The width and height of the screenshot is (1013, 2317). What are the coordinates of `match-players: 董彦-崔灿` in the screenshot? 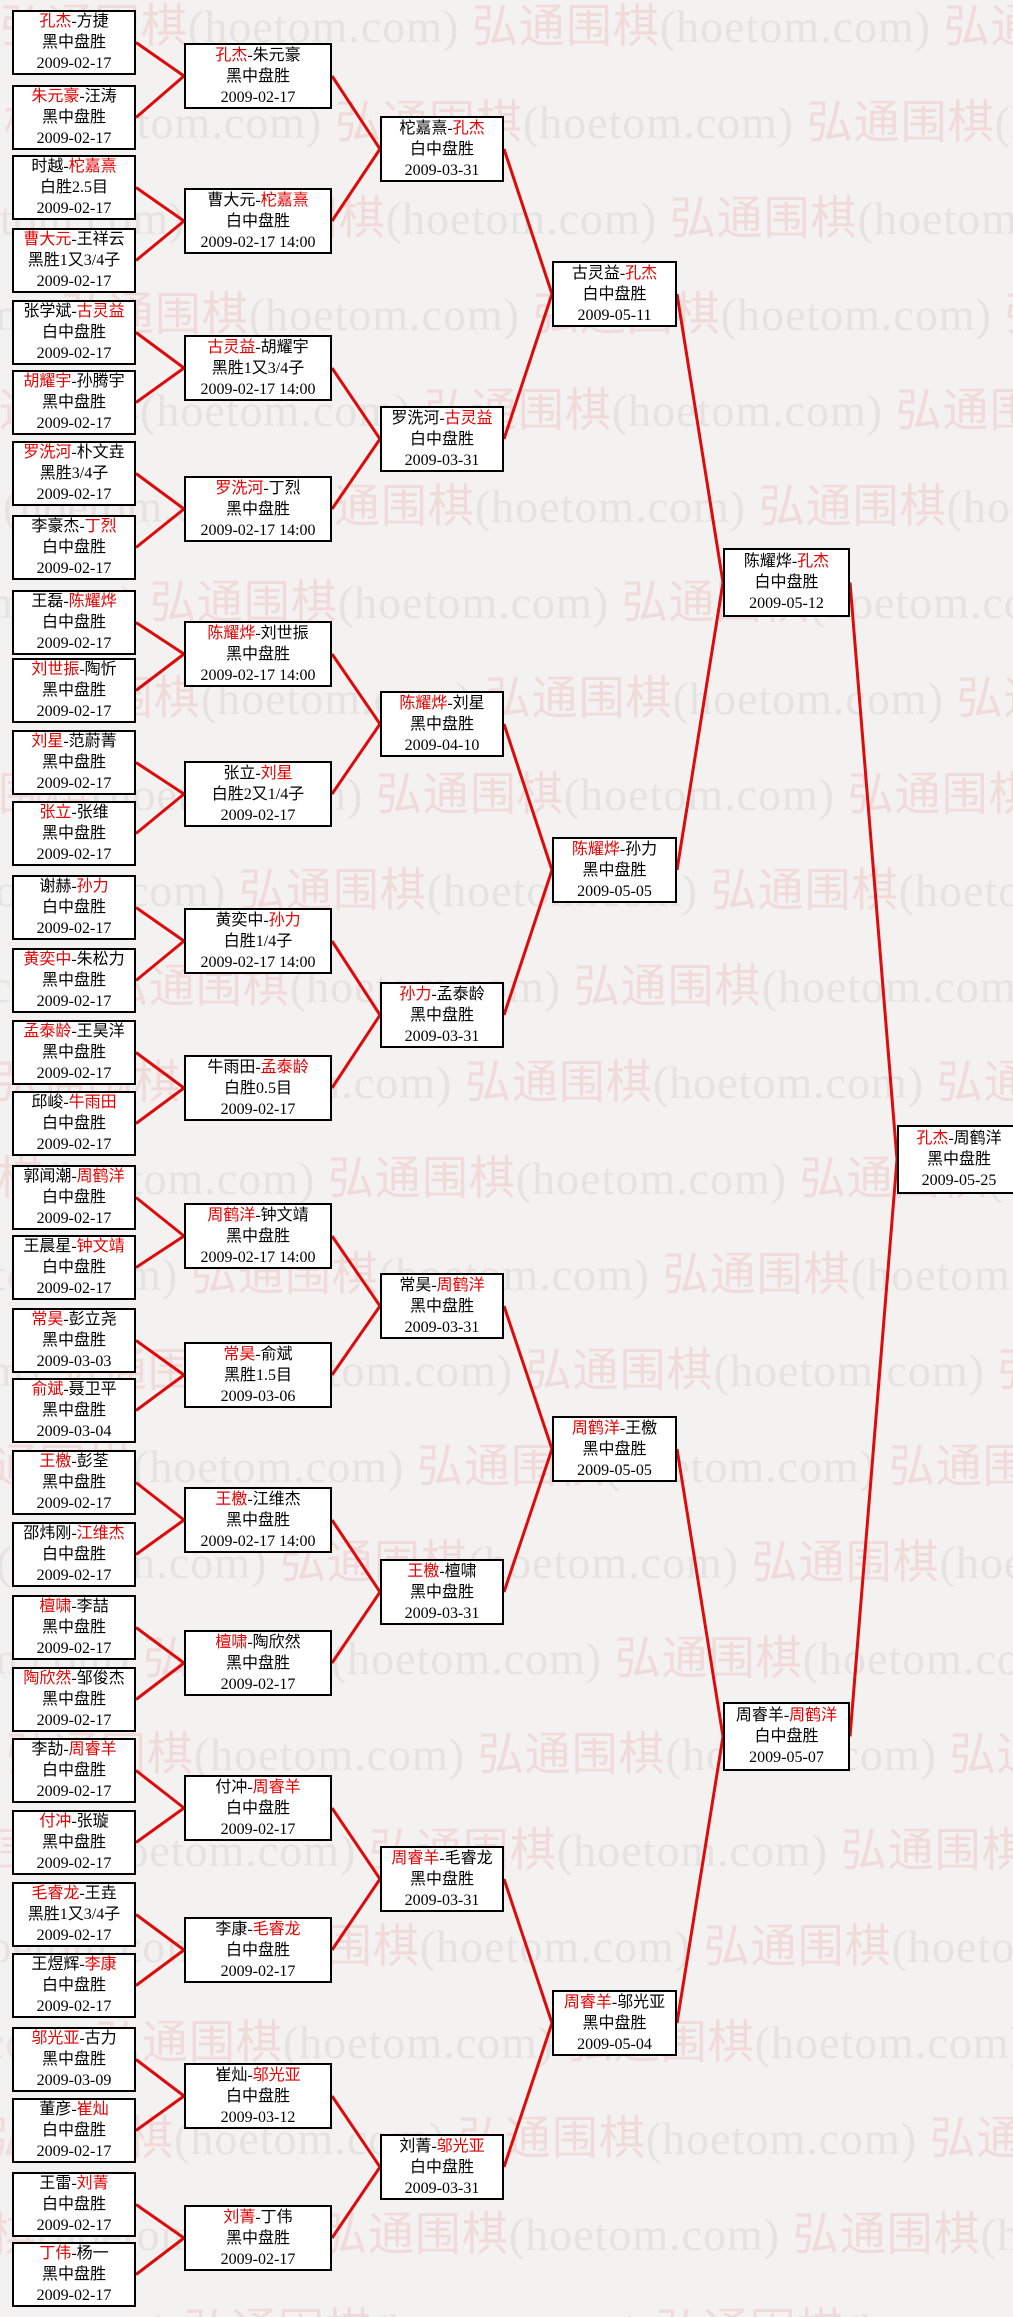 It's located at (73, 2109).